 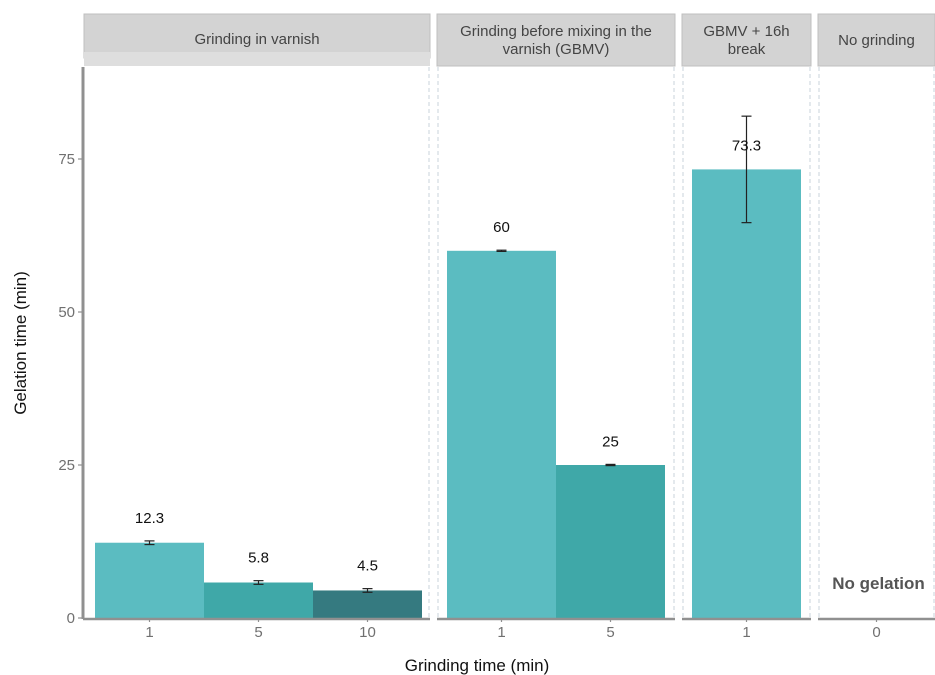 What do you see at coordinates (477, 665) in the screenshot?
I see `x-axis-title: Grinding time (min)` at bounding box center [477, 665].